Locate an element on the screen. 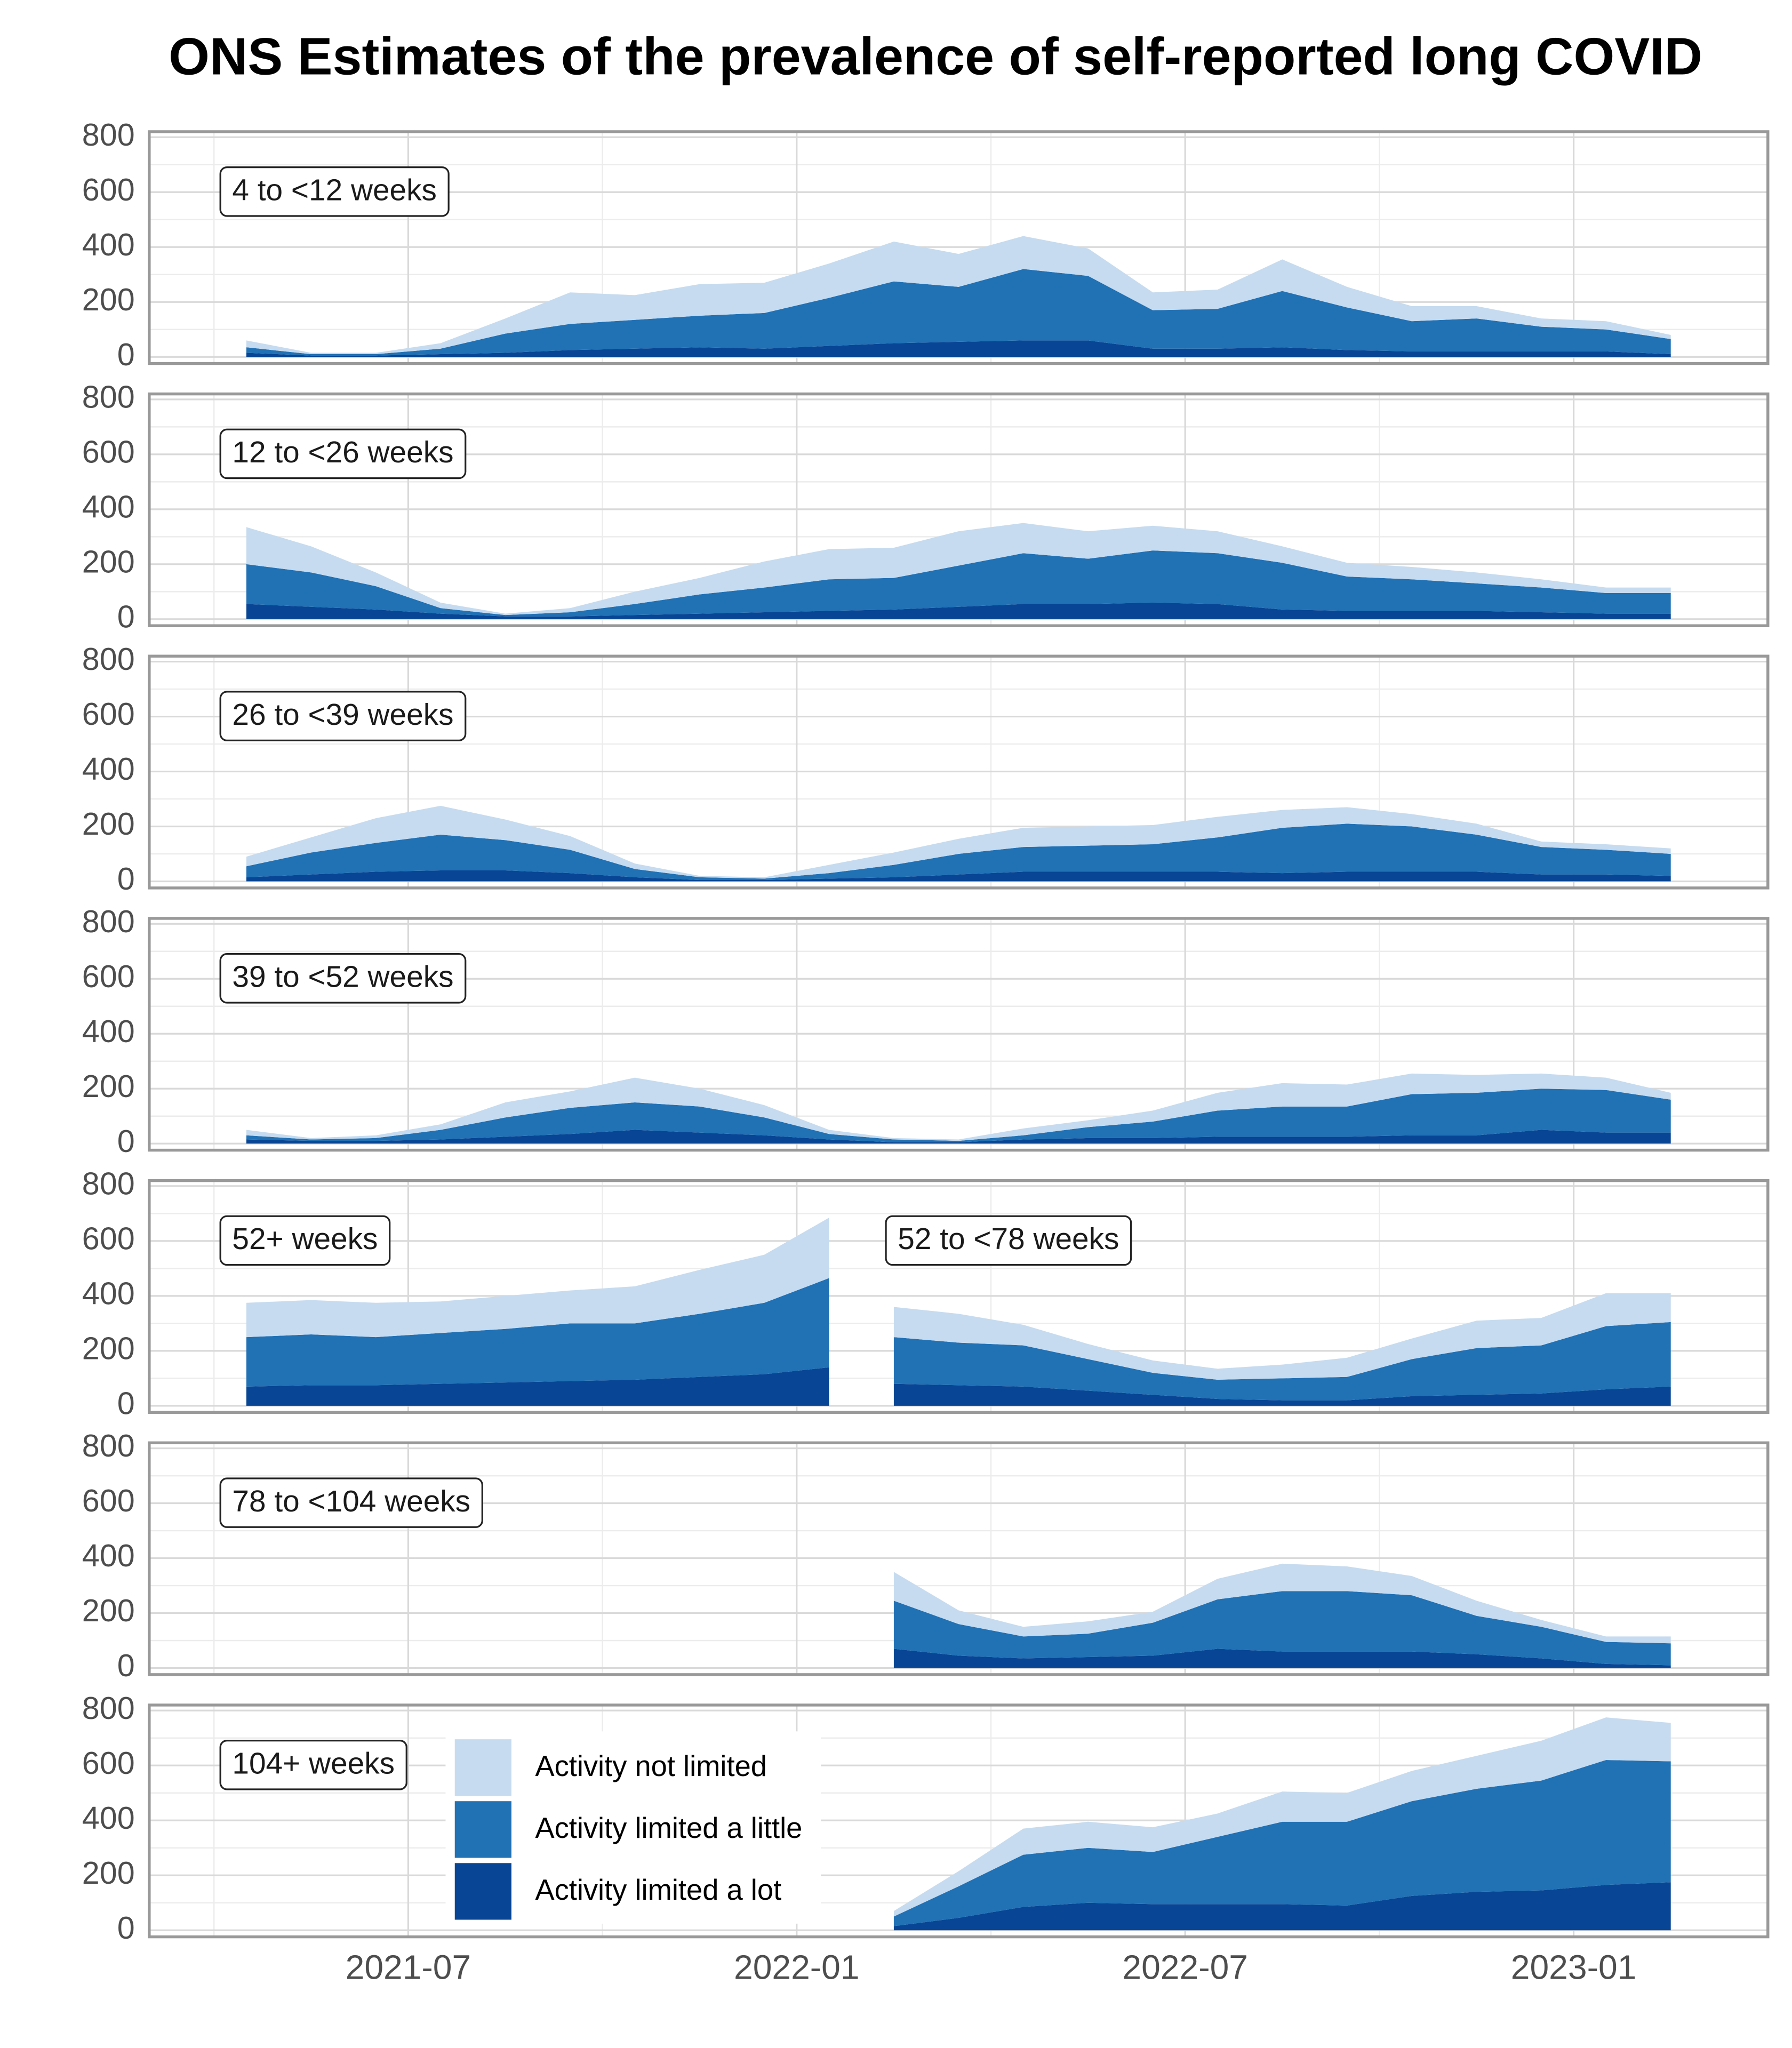  panel: 0 200 400 600 800 39 to <52 weeks is located at coordinates (926, 1031).